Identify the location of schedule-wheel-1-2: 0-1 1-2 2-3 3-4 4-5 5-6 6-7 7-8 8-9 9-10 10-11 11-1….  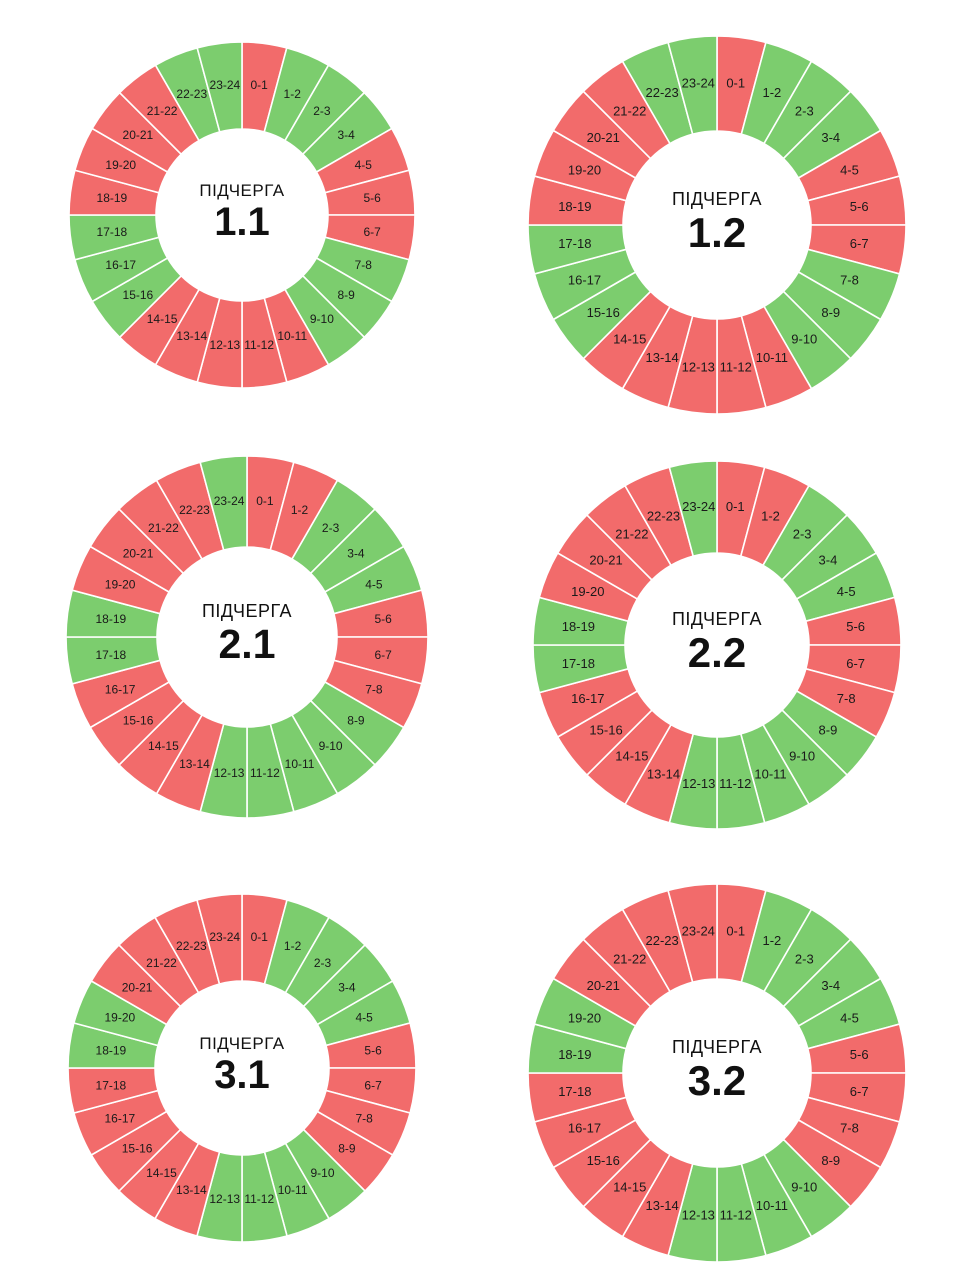
(717, 225).